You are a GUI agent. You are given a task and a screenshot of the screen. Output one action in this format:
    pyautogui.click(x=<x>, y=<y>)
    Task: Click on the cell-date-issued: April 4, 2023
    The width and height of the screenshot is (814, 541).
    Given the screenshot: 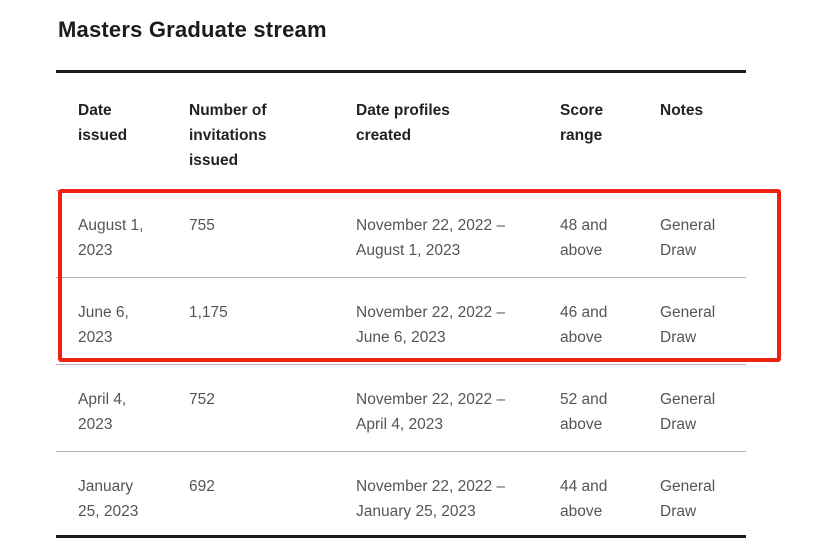 What is the action you would take?
    pyautogui.click(x=102, y=412)
    